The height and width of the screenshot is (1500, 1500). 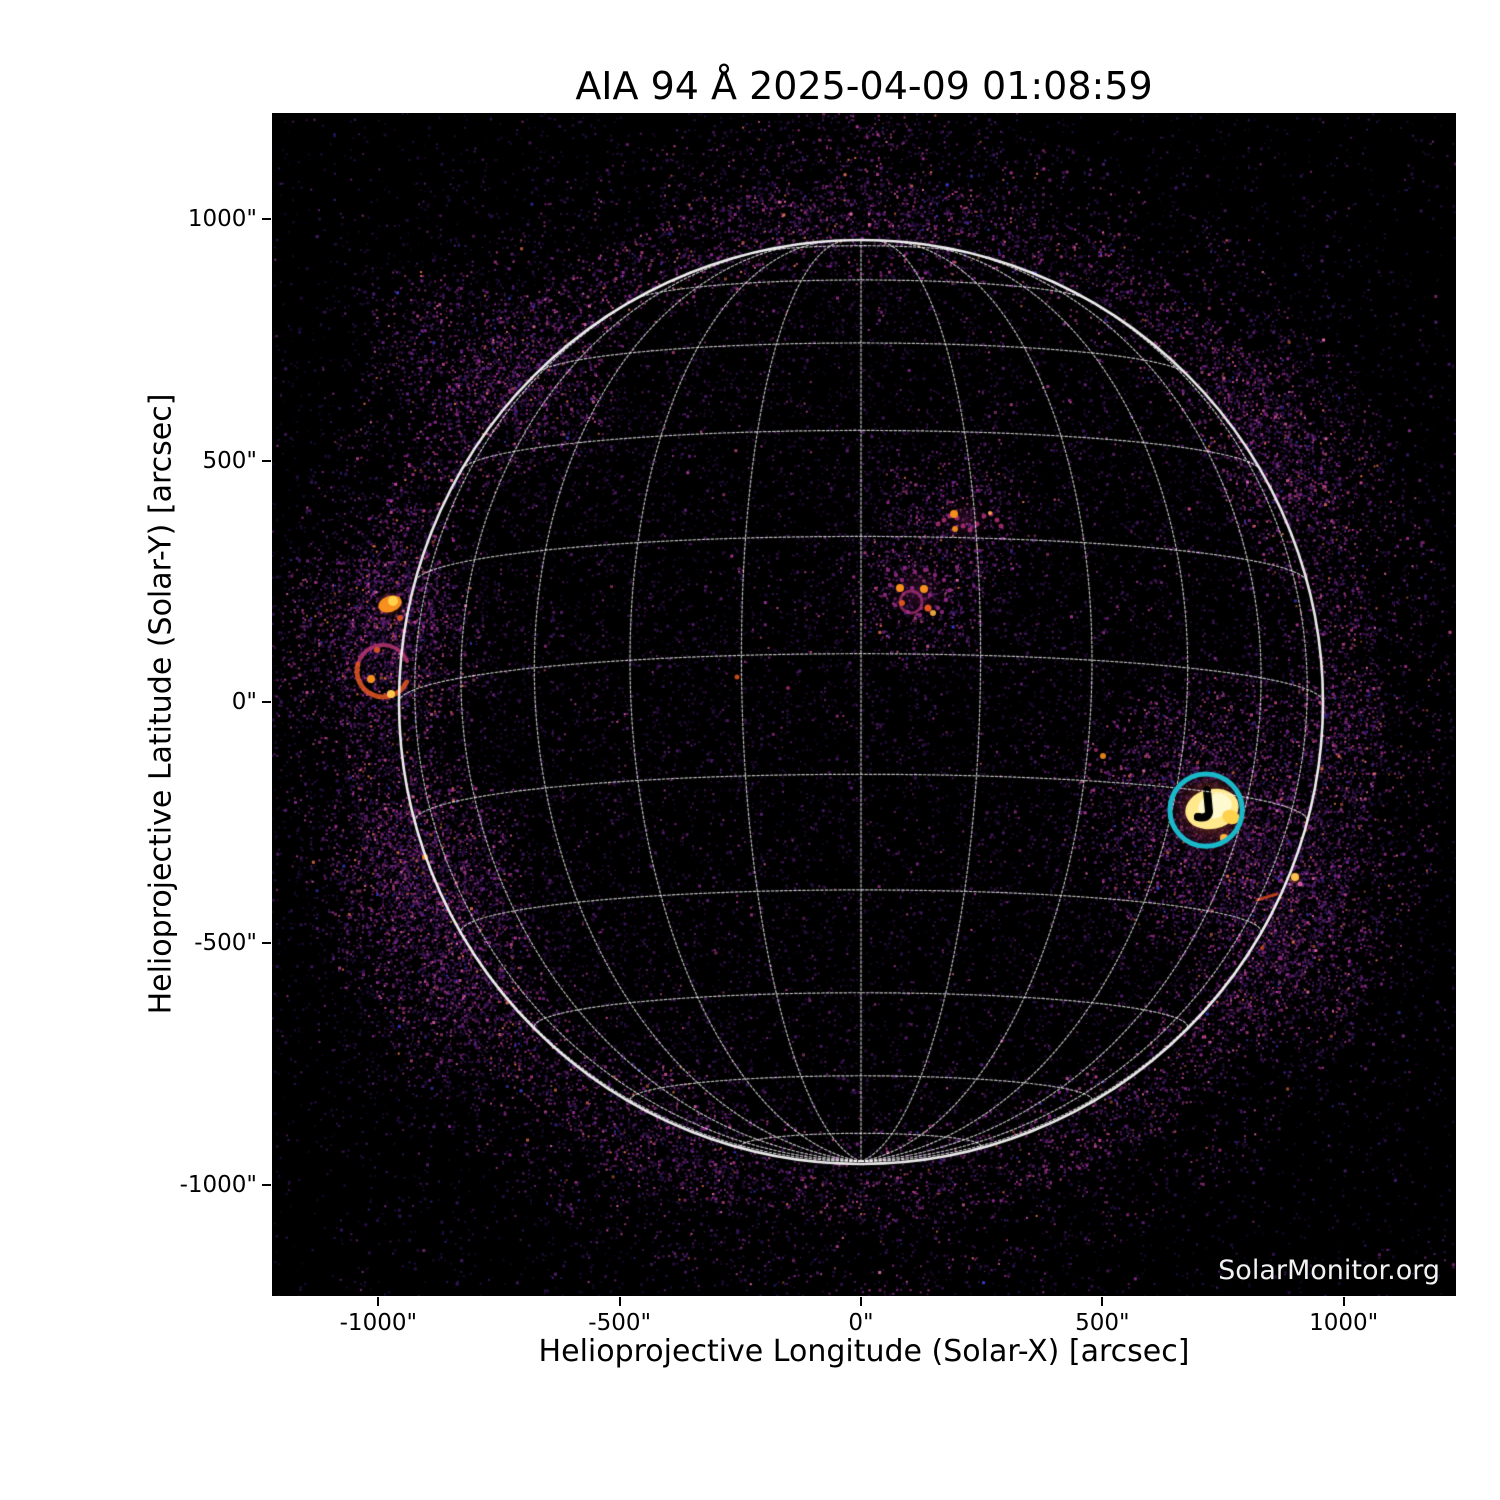 I want to click on solarmonitor-credit: SolarMonitor.org, so click(x=1329, y=1270).